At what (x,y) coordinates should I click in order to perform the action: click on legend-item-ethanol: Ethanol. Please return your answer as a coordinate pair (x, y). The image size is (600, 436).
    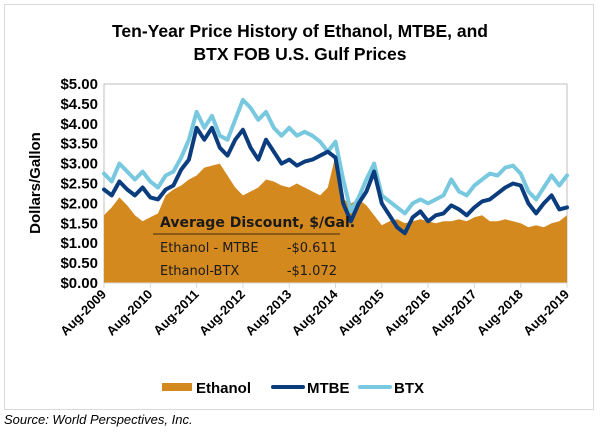
    Looking at the image, I should click on (206, 388).